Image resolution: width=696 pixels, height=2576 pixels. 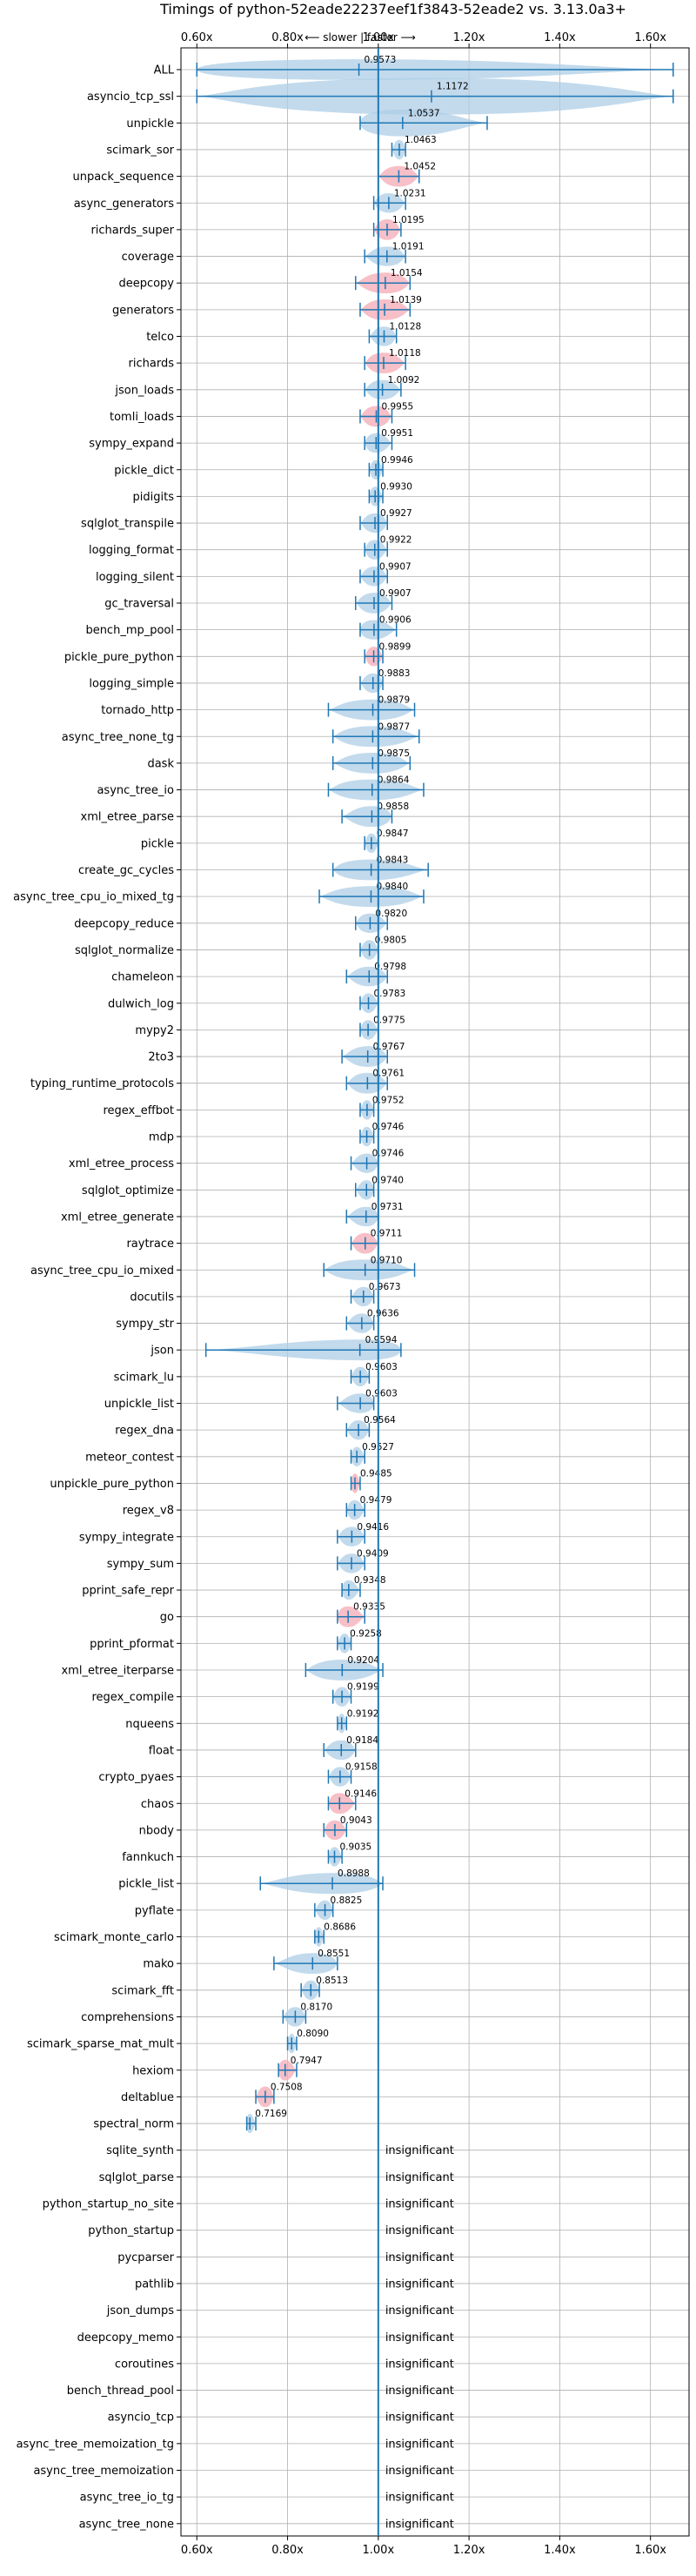 What do you see at coordinates (126, 2524) in the screenshot?
I see `benchmark-label: async_tree_none` at bounding box center [126, 2524].